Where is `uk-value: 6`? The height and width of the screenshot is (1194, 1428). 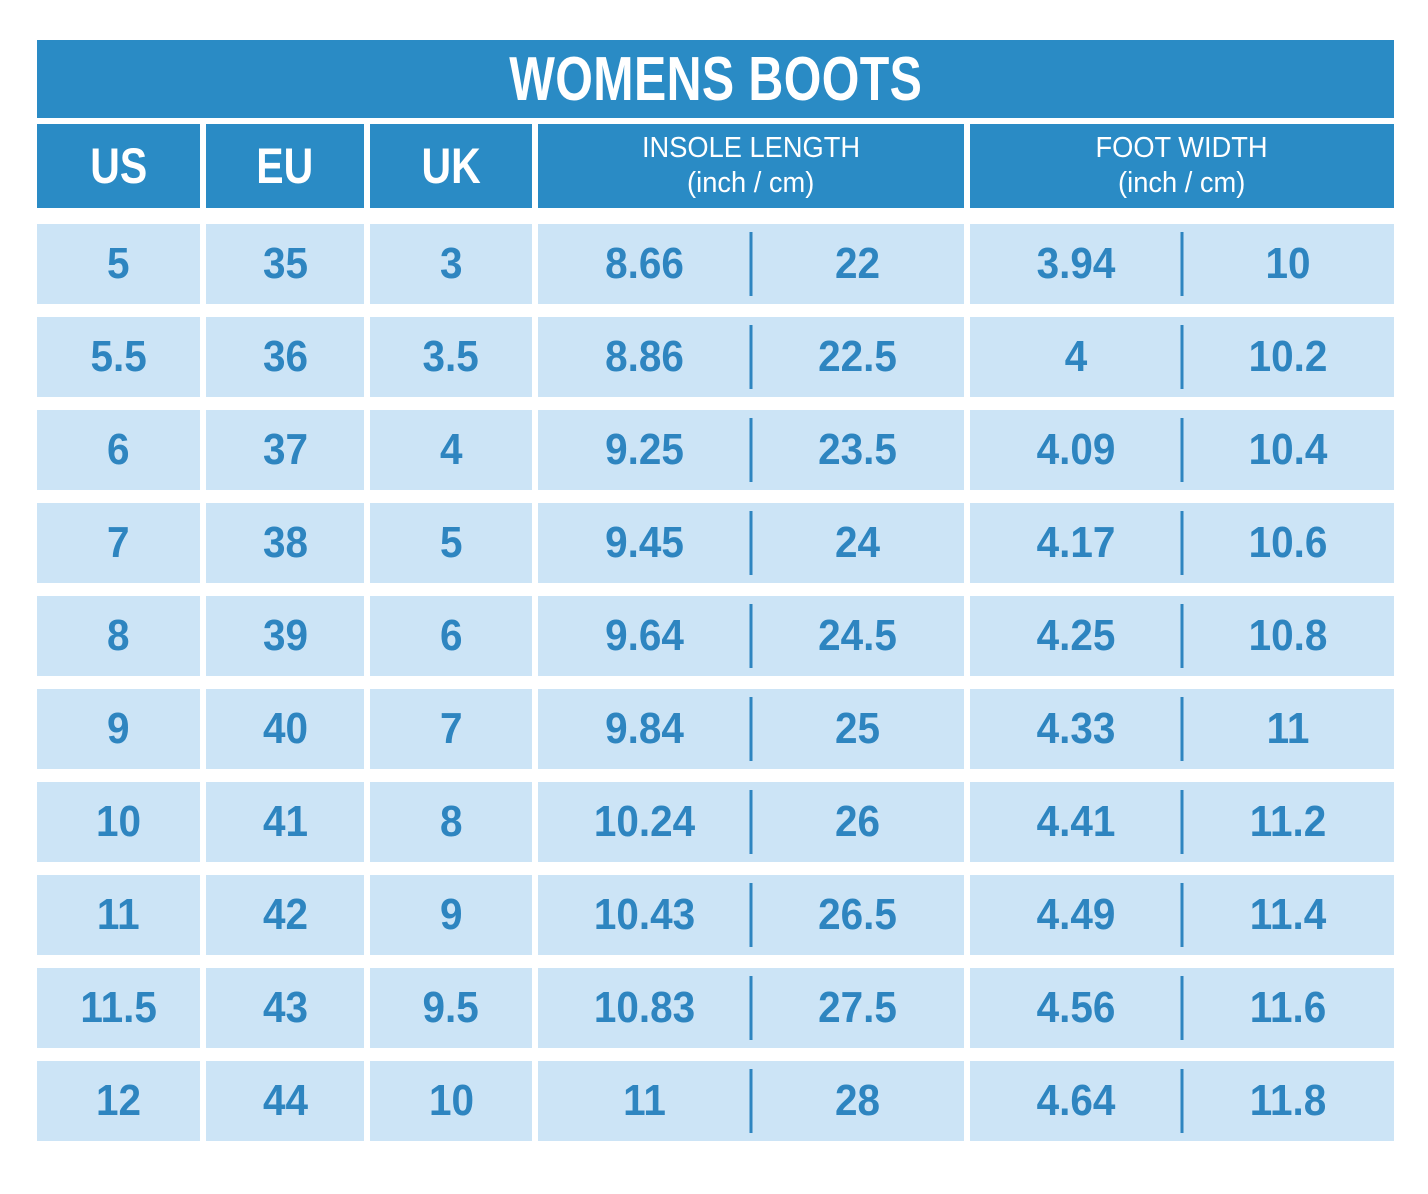 uk-value: 6 is located at coordinates (451, 635).